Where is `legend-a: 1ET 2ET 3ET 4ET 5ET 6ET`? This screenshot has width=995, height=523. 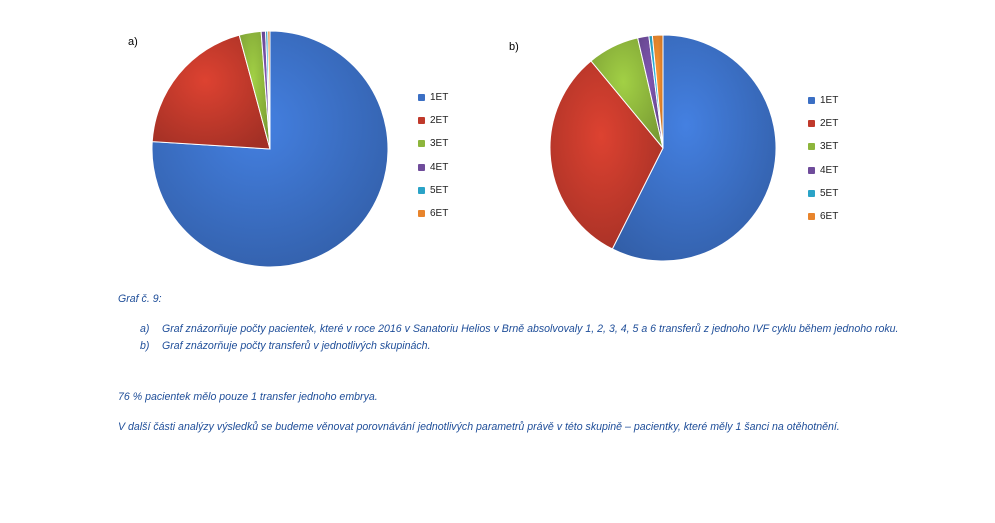
legend-a: 1ET 2ET 3ET 4ET 5ET 6ET is located at coordinates (433, 155).